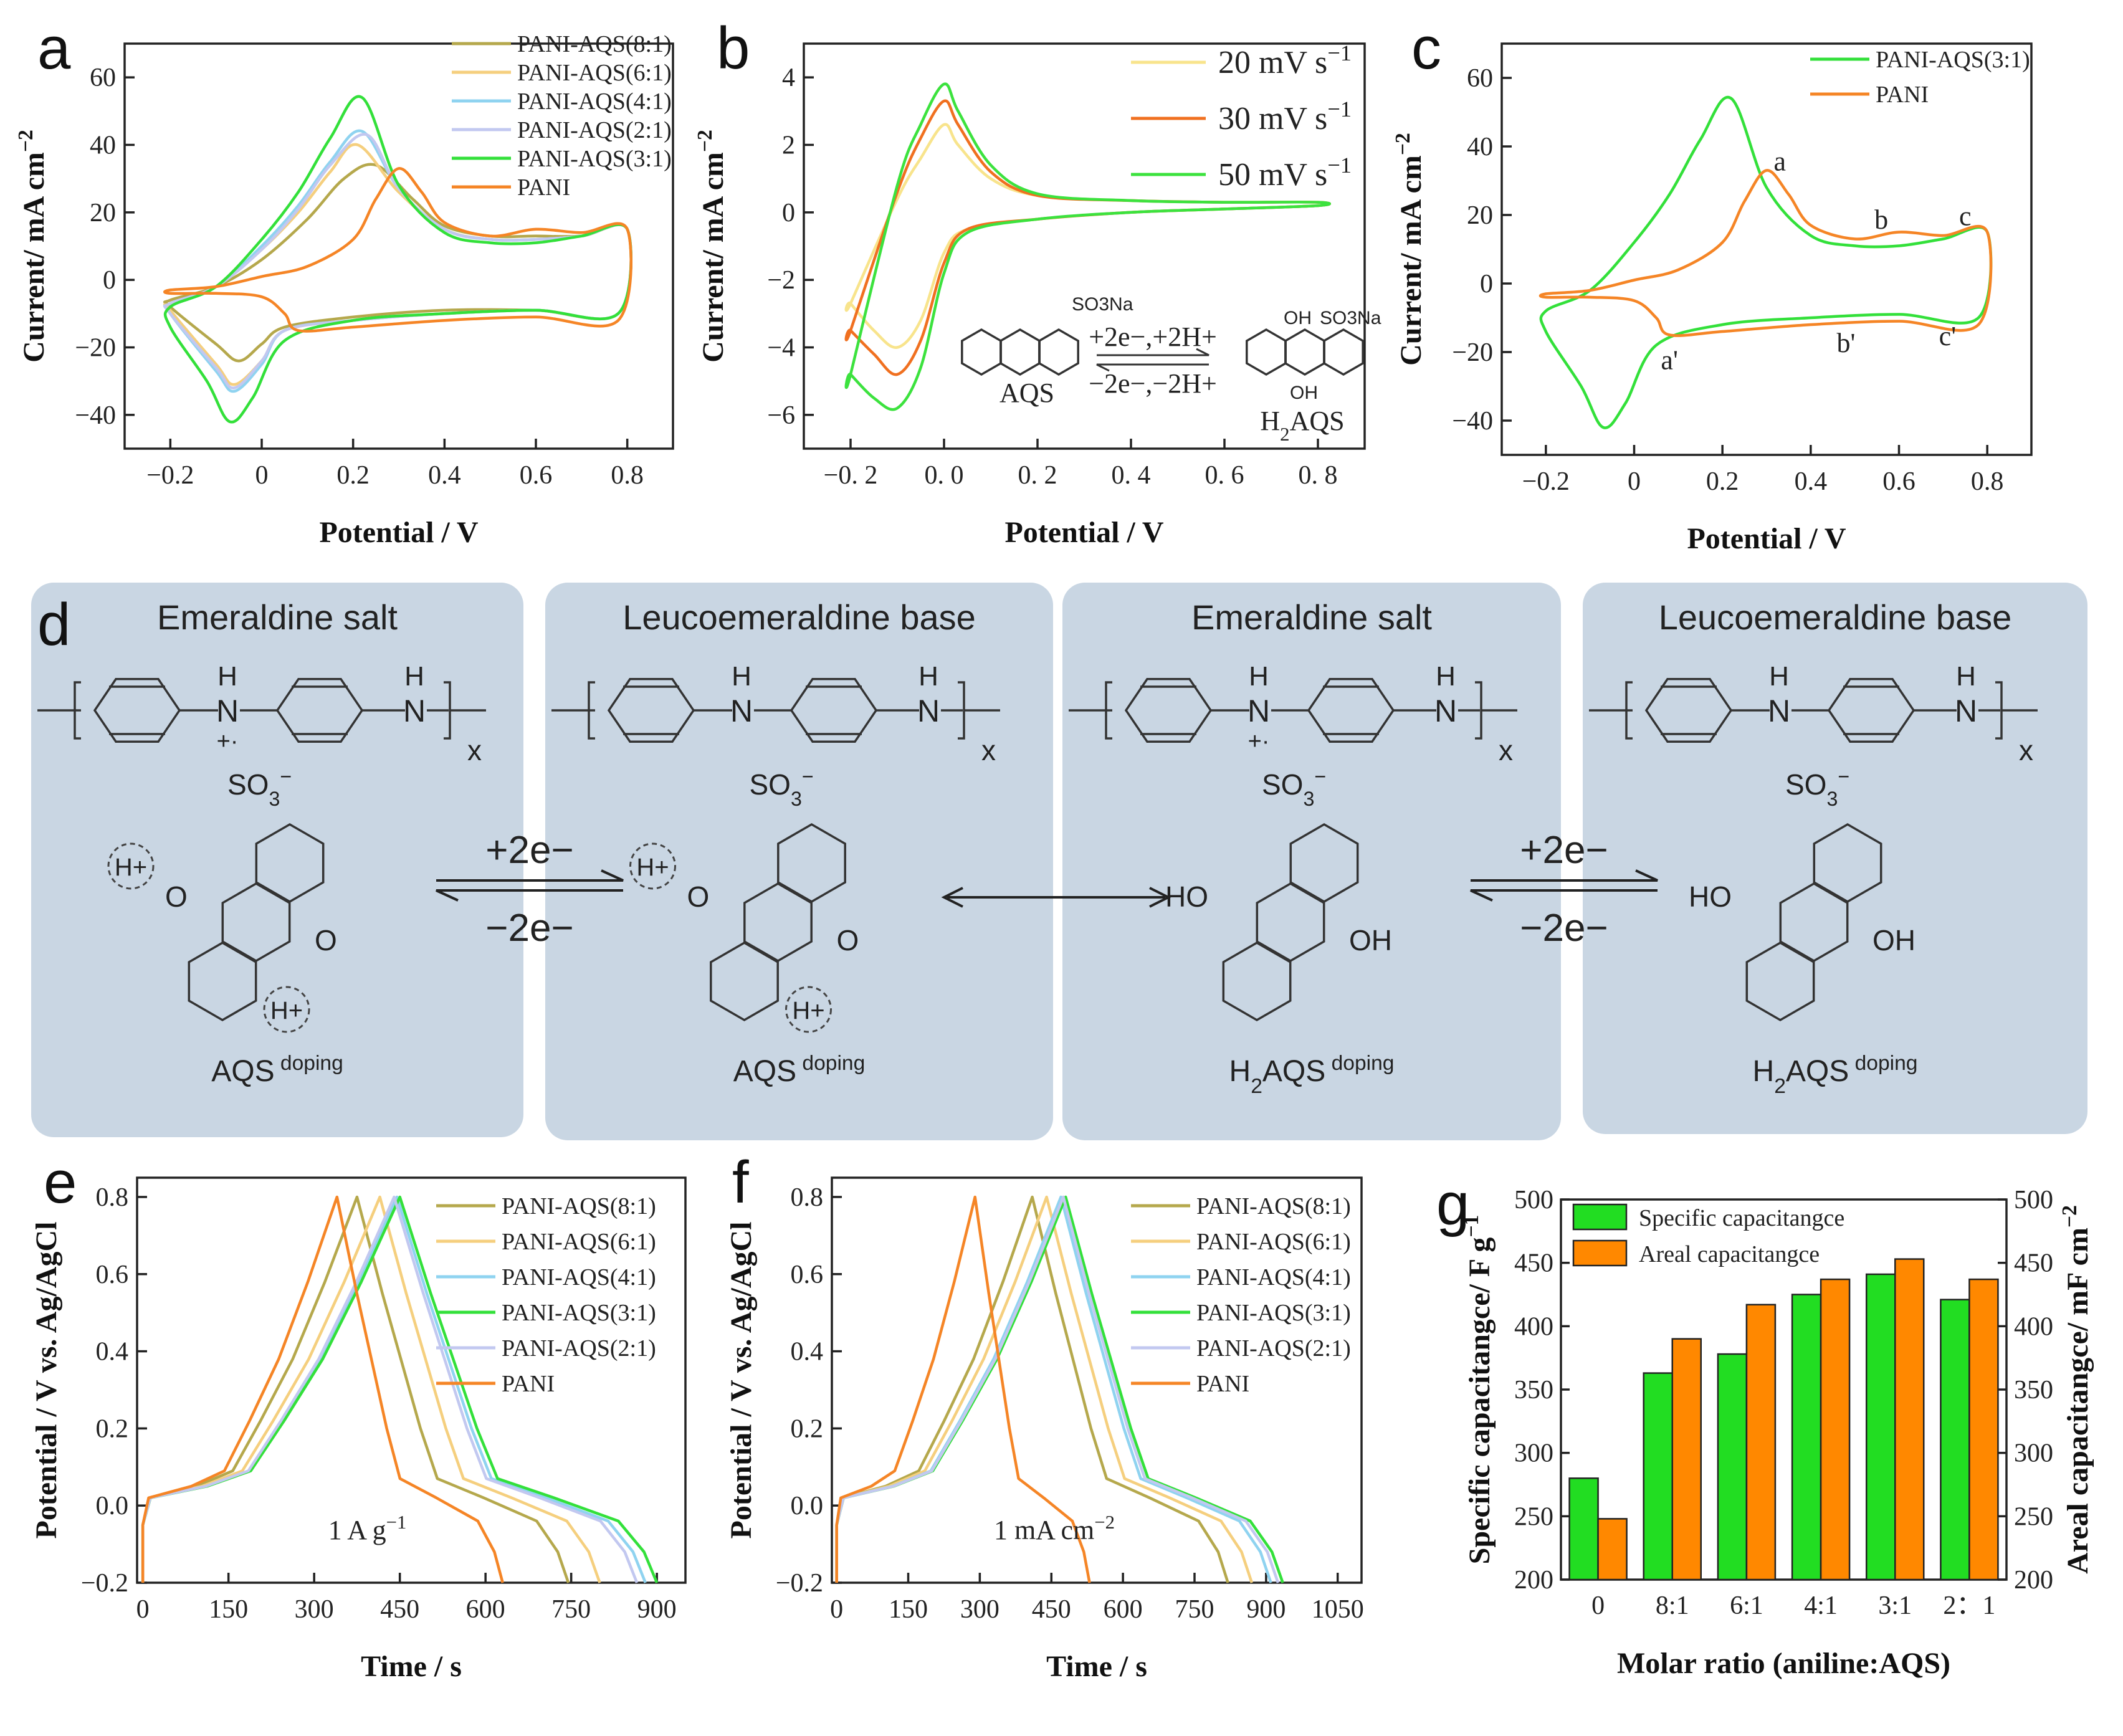 This screenshot has width=2123, height=1736. What do you see at coordinates (1350, 318) in the screenshot?
I see `substituent-label: SO3Na` at bounding box center [1350, 318].